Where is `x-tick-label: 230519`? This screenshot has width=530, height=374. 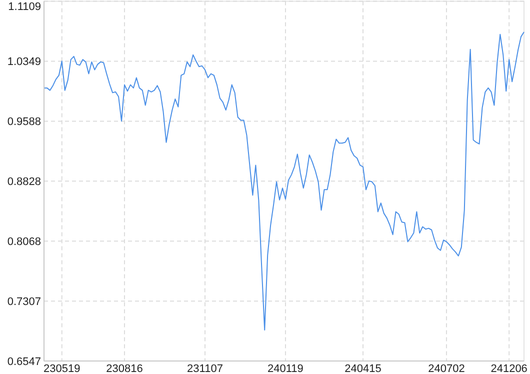
x-tick-label: 230519 is located at coordinates (62, 368).